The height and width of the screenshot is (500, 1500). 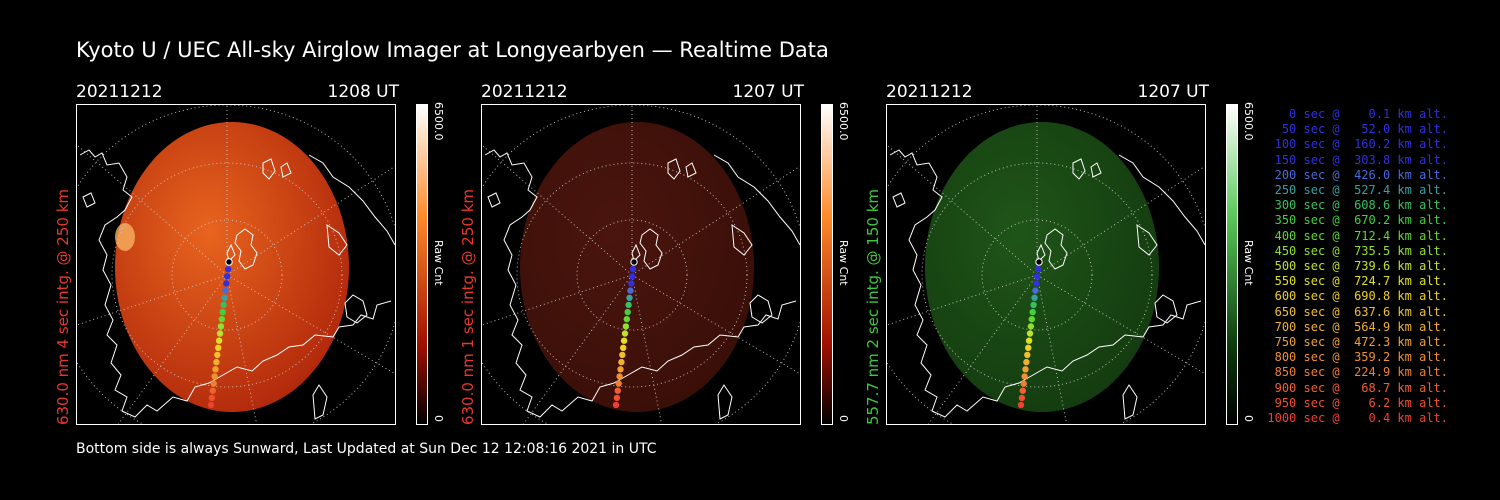 I want to click on legend-row: 850 sec @ 224.9 km alt., so click(x=1357, y=372).